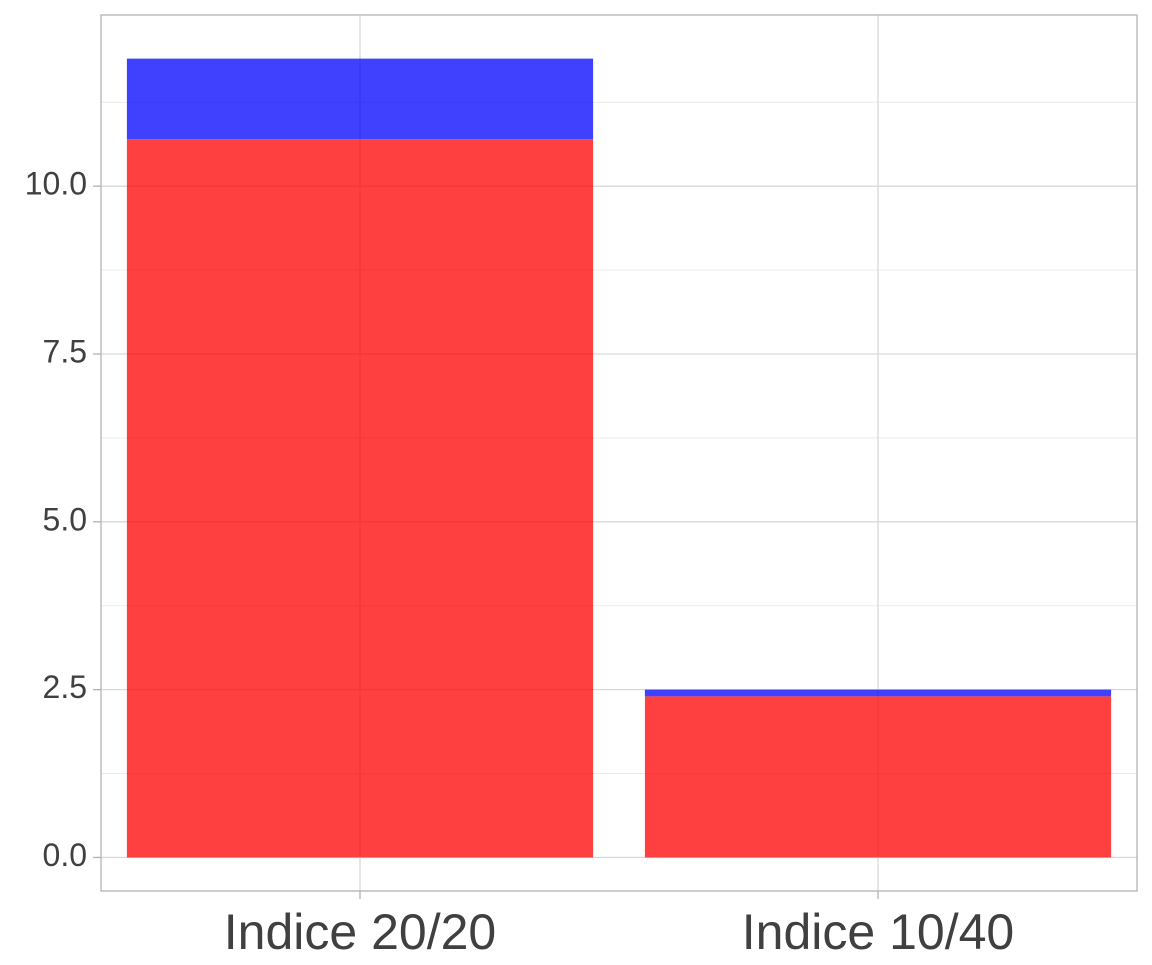 The width and height of the screenshot is (1152, 965). Describe the element at coordinates (65, 855) in the screenshot. I see `y-tick-label: 0.0` at that location.